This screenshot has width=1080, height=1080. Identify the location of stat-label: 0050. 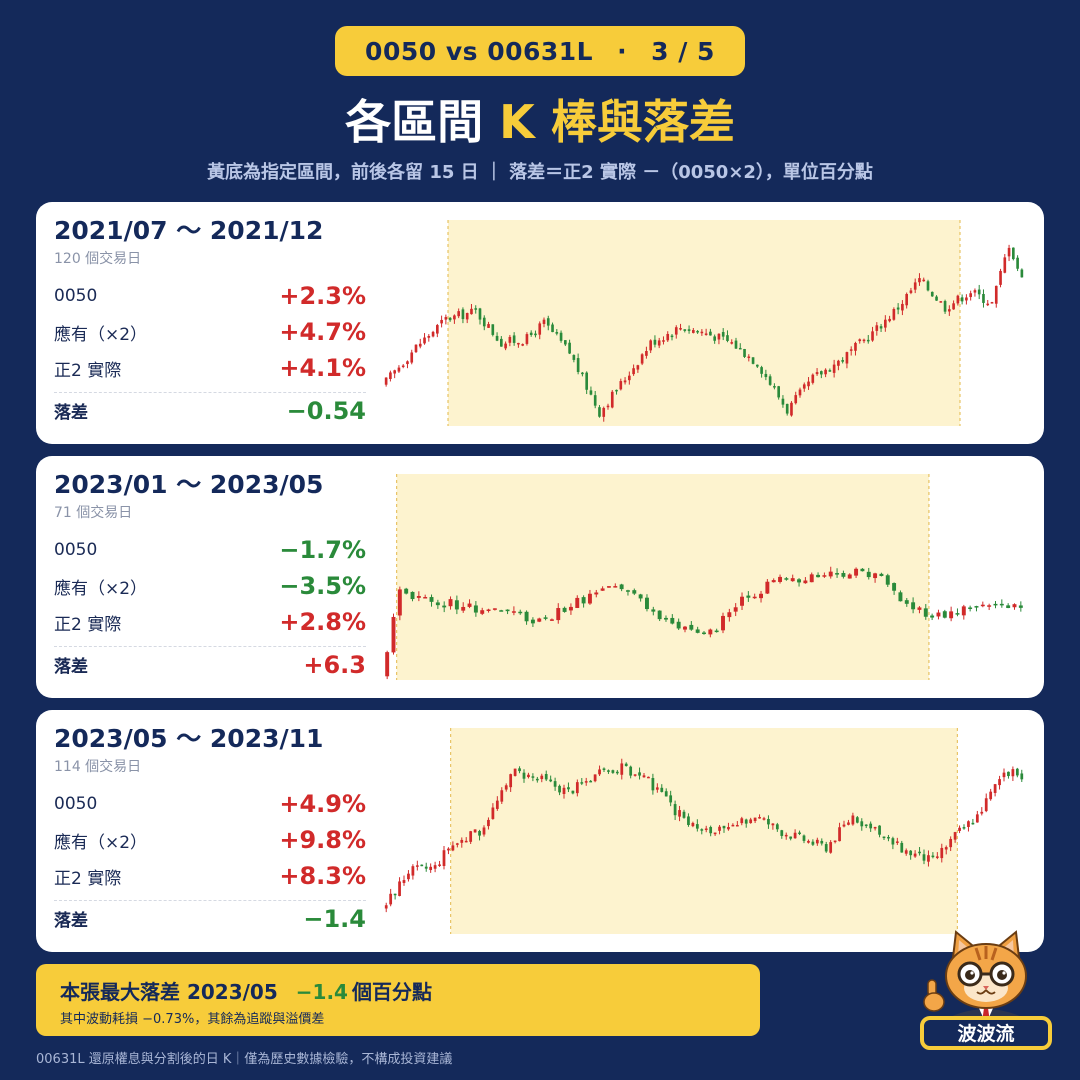
(76, 550).